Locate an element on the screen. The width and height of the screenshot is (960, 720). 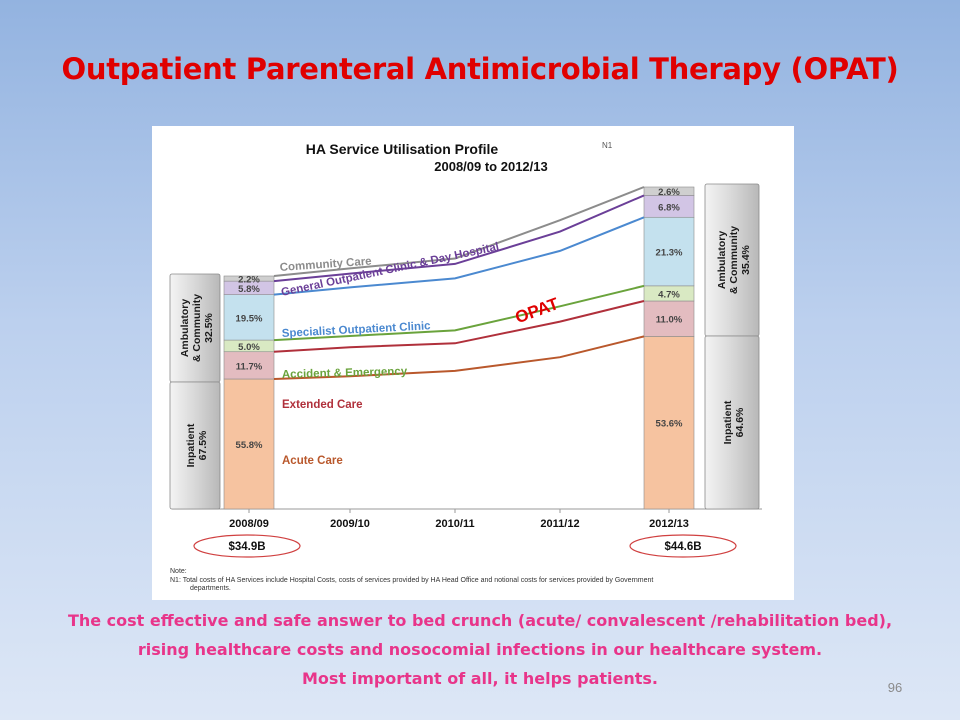
share-label-2008-09-general-outpatient-clinic-day-hospital: 5.8% is located at coordinates (249, 289).